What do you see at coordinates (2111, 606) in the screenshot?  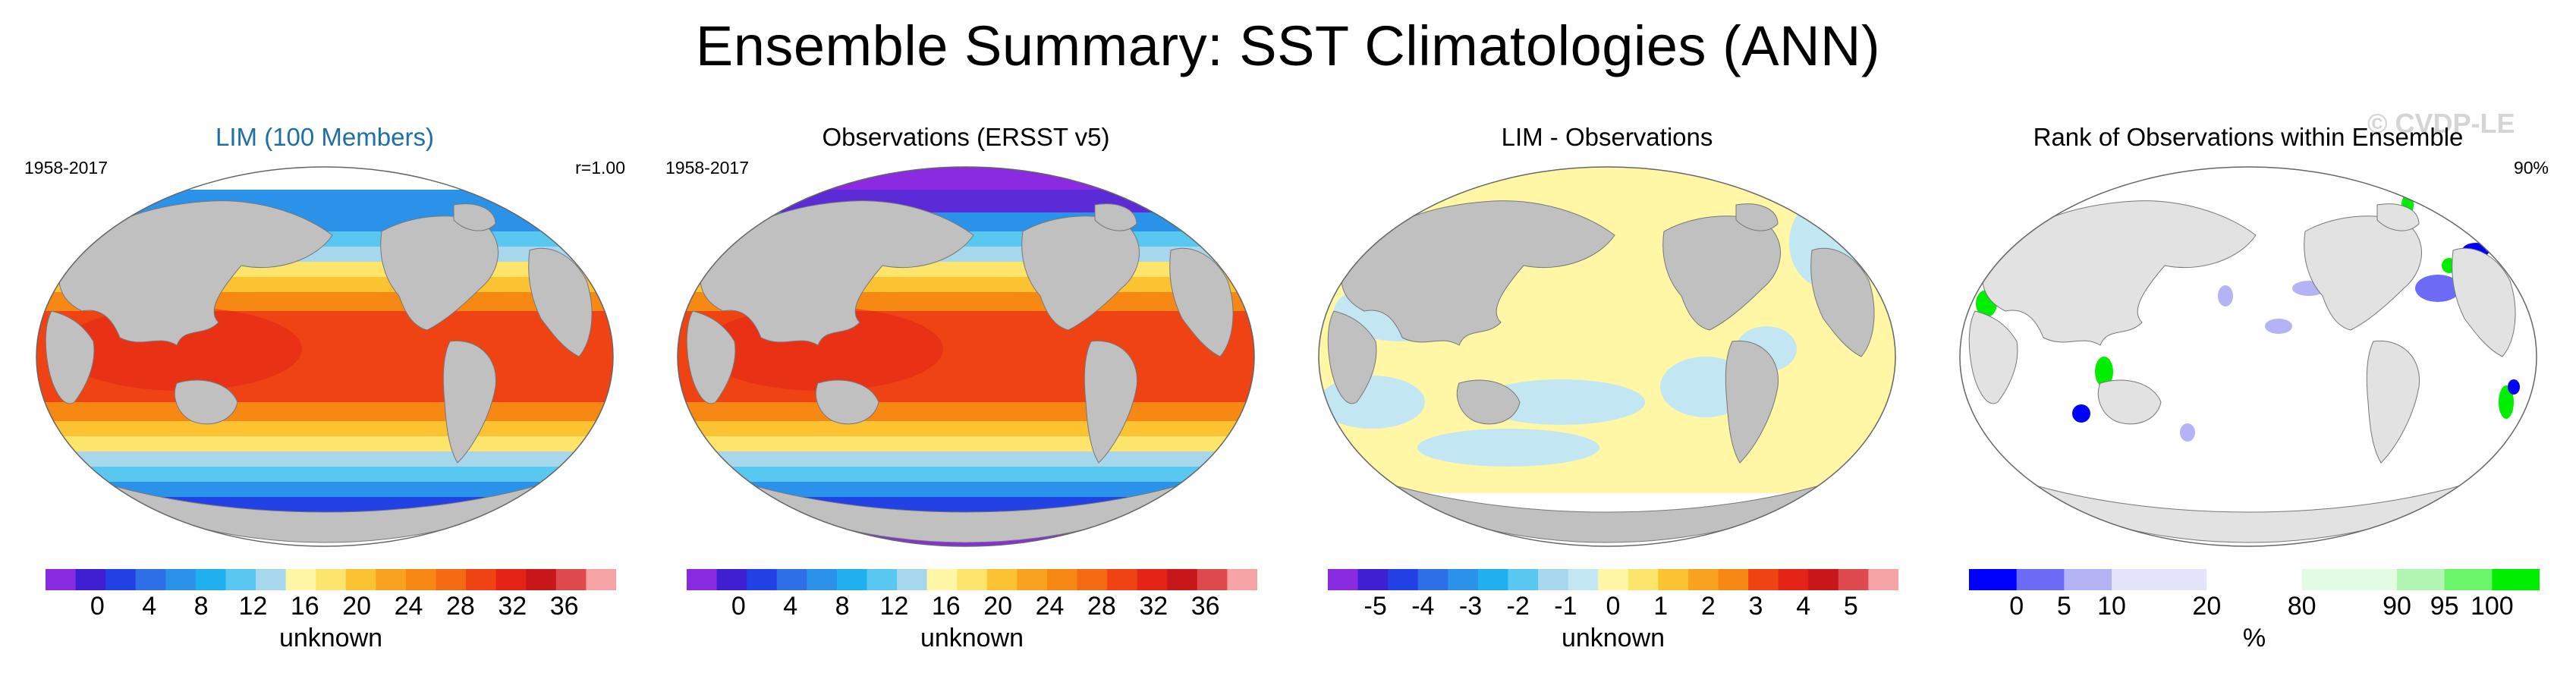 I see `colorbar-tick-label: 10` at bounding box center [2111, 606].